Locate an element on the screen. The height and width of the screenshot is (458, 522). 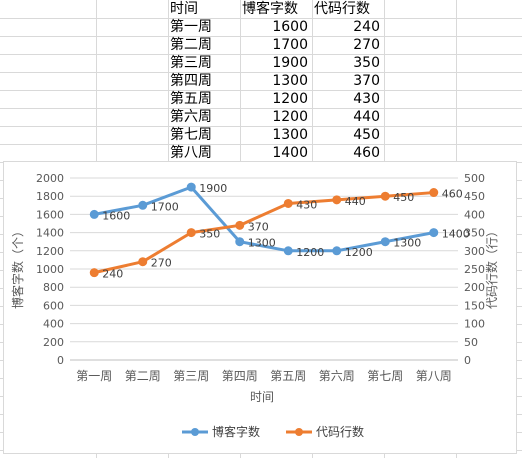
right-tick-label: 50 is located at coordinates (471, 342).